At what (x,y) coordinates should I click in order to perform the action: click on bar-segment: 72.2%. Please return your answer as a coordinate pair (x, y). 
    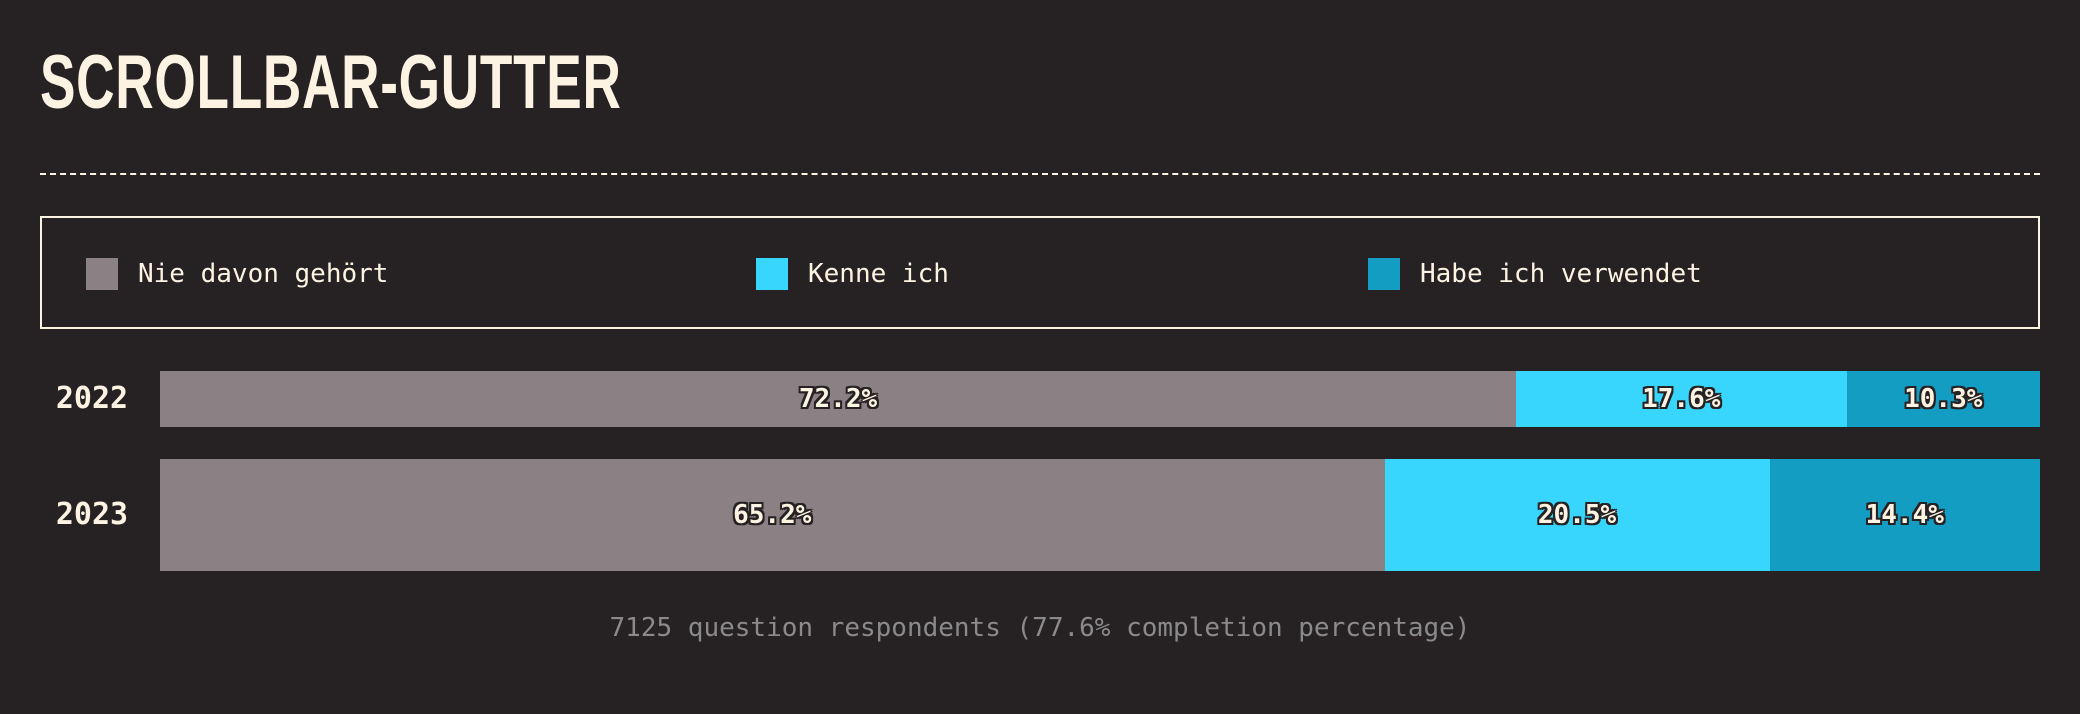
    Looking at the image, I should click on (838, 399).